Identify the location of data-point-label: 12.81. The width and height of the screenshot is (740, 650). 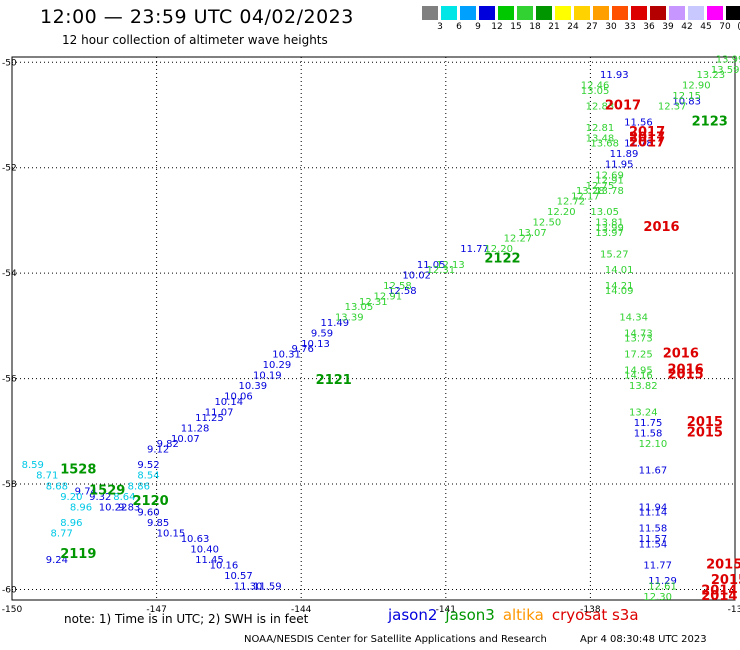
(600, 128).